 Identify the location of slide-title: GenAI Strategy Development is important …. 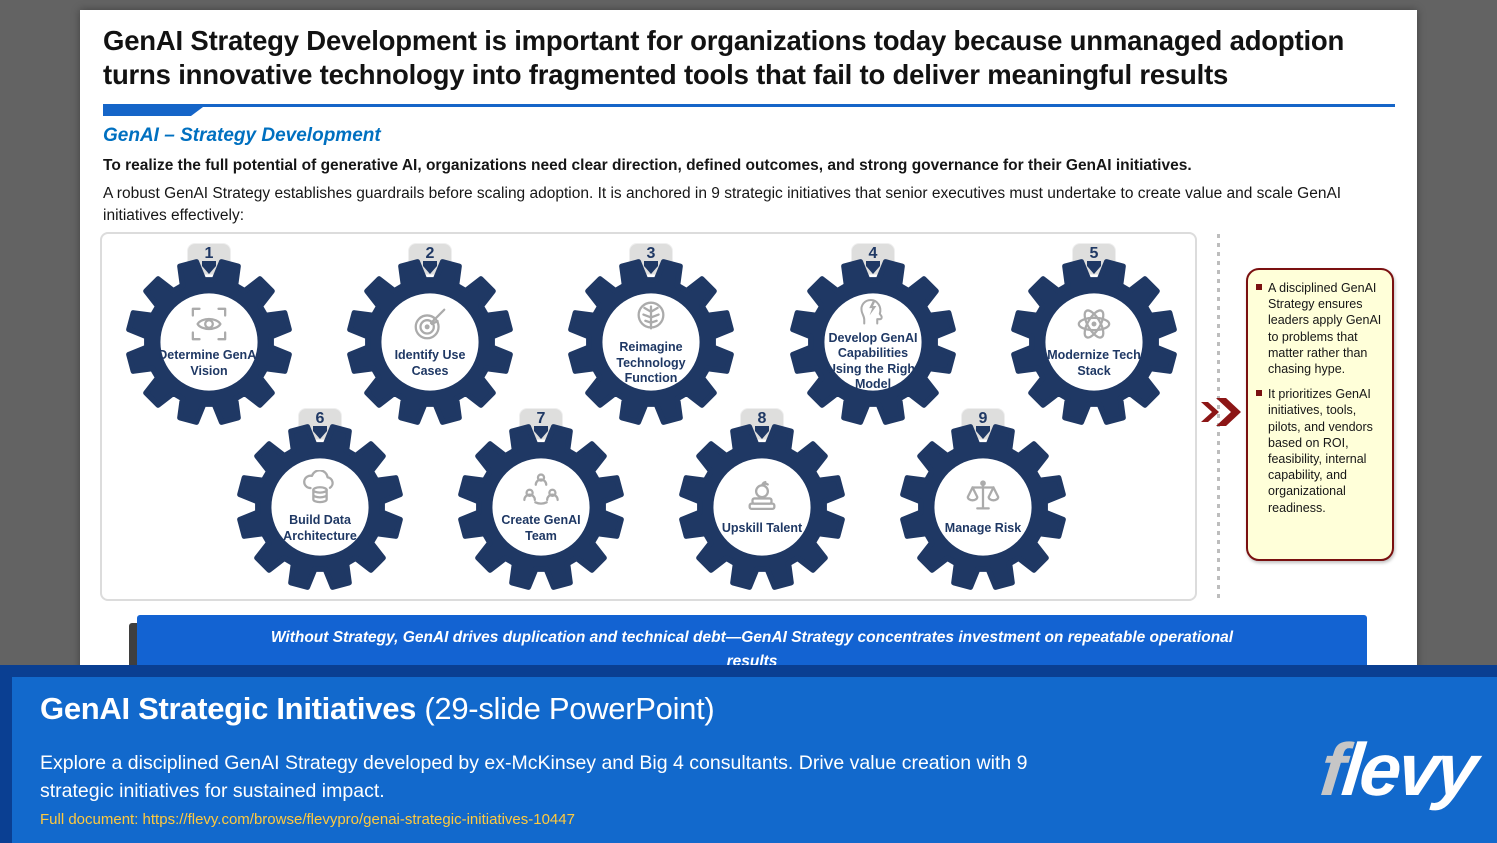
(724, 57).